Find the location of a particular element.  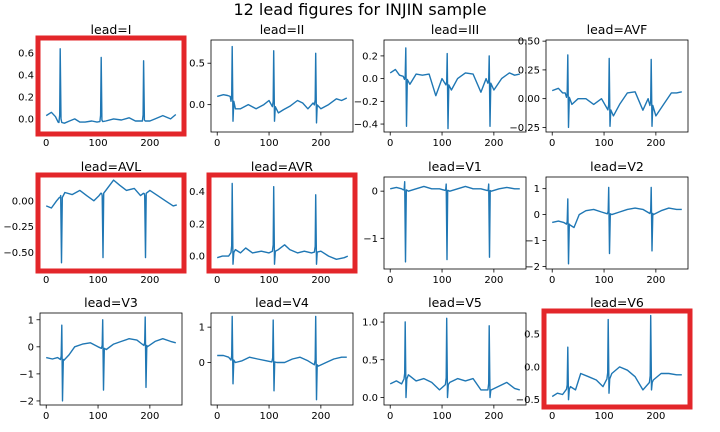

panel-title: lead=II is located at coordinates (282, 29).